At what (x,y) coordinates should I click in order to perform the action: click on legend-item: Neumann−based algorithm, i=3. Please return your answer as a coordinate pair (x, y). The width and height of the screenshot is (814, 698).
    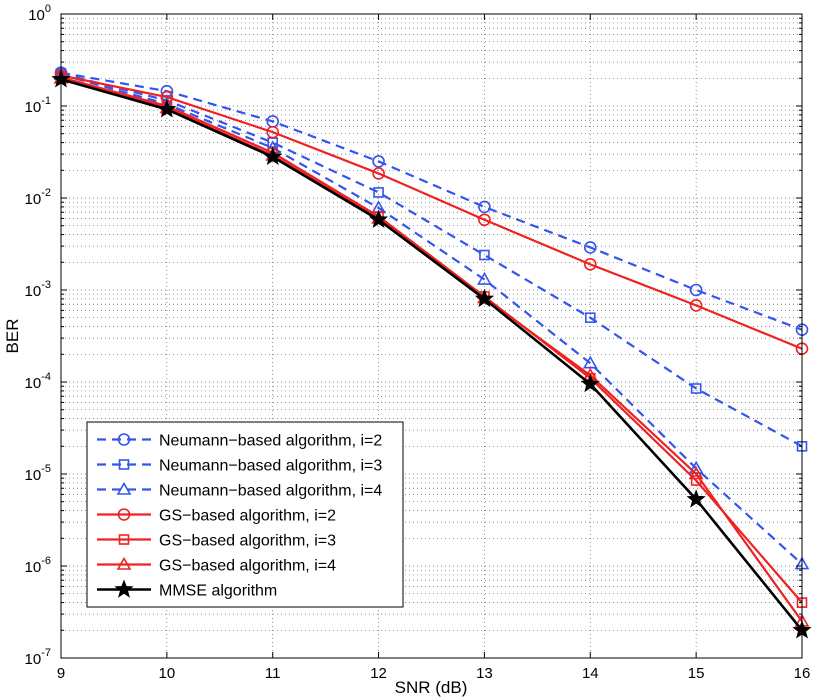
    Looking at the image, I should click on (239, 466).